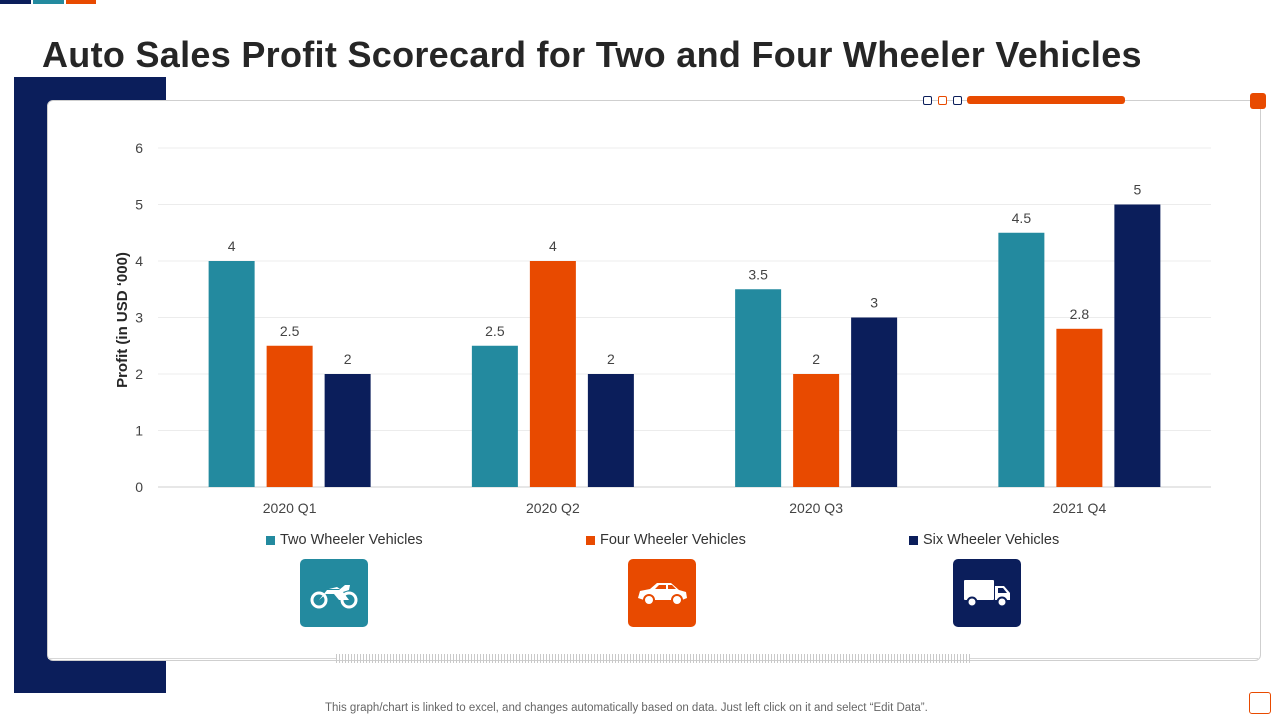 The height and width of the screenshot is (720, 1280). I want to click on y-tick-label: 3, so click(139, 318).